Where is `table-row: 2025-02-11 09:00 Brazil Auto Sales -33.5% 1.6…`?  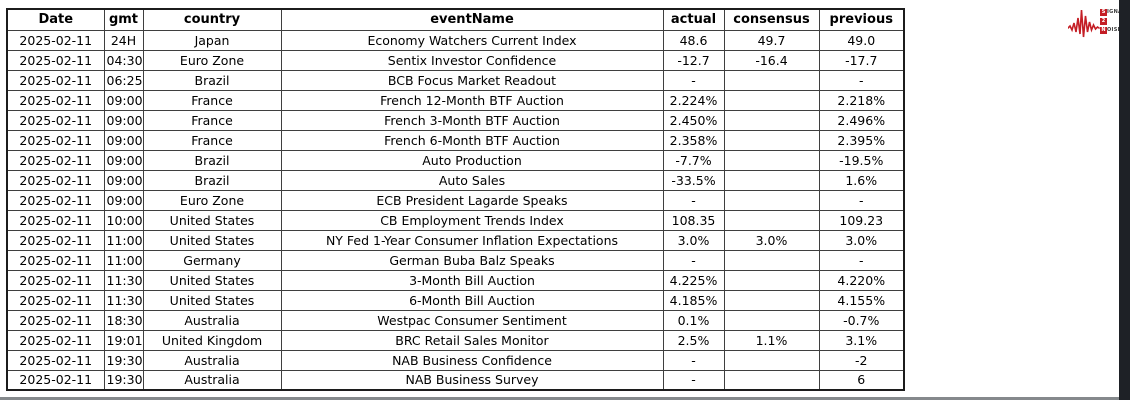 table-row: 2025-02-11 09:00 Brazil Auto Sales -33.5% 1.6… is located at coordinates (455, 180).